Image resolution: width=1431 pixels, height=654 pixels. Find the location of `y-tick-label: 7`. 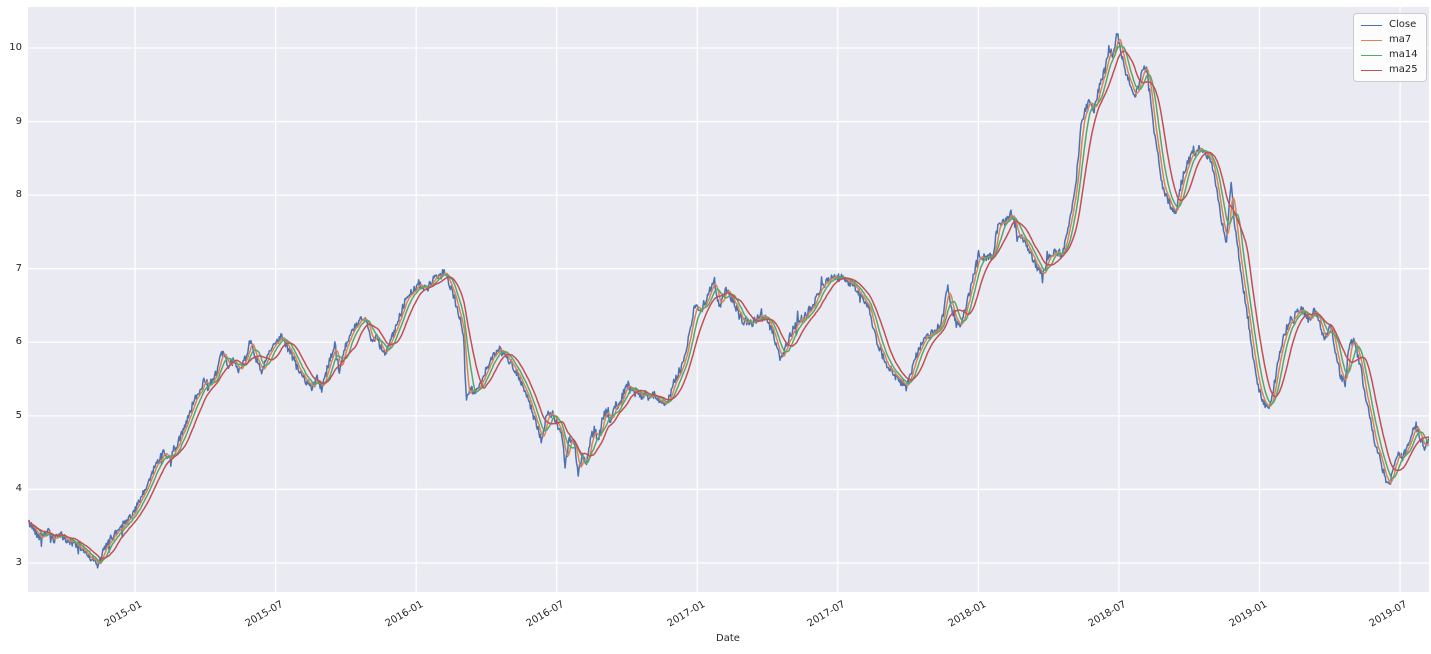

y-tick-label: 7 is located at coordinates (18, 268).